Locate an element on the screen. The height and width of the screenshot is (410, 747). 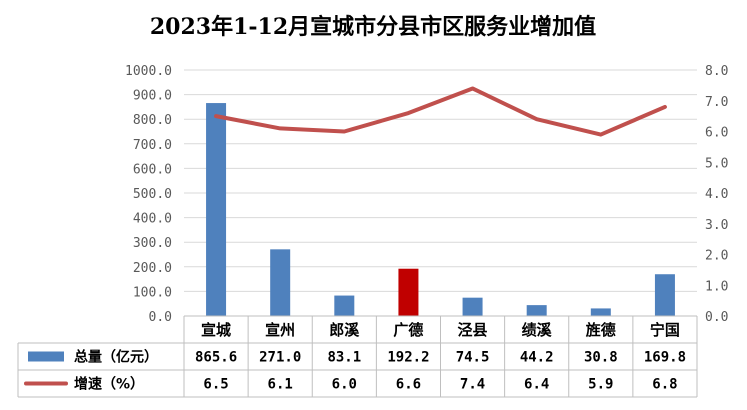
right-tick-label: 8.0 is located at coordinates (716, 71).